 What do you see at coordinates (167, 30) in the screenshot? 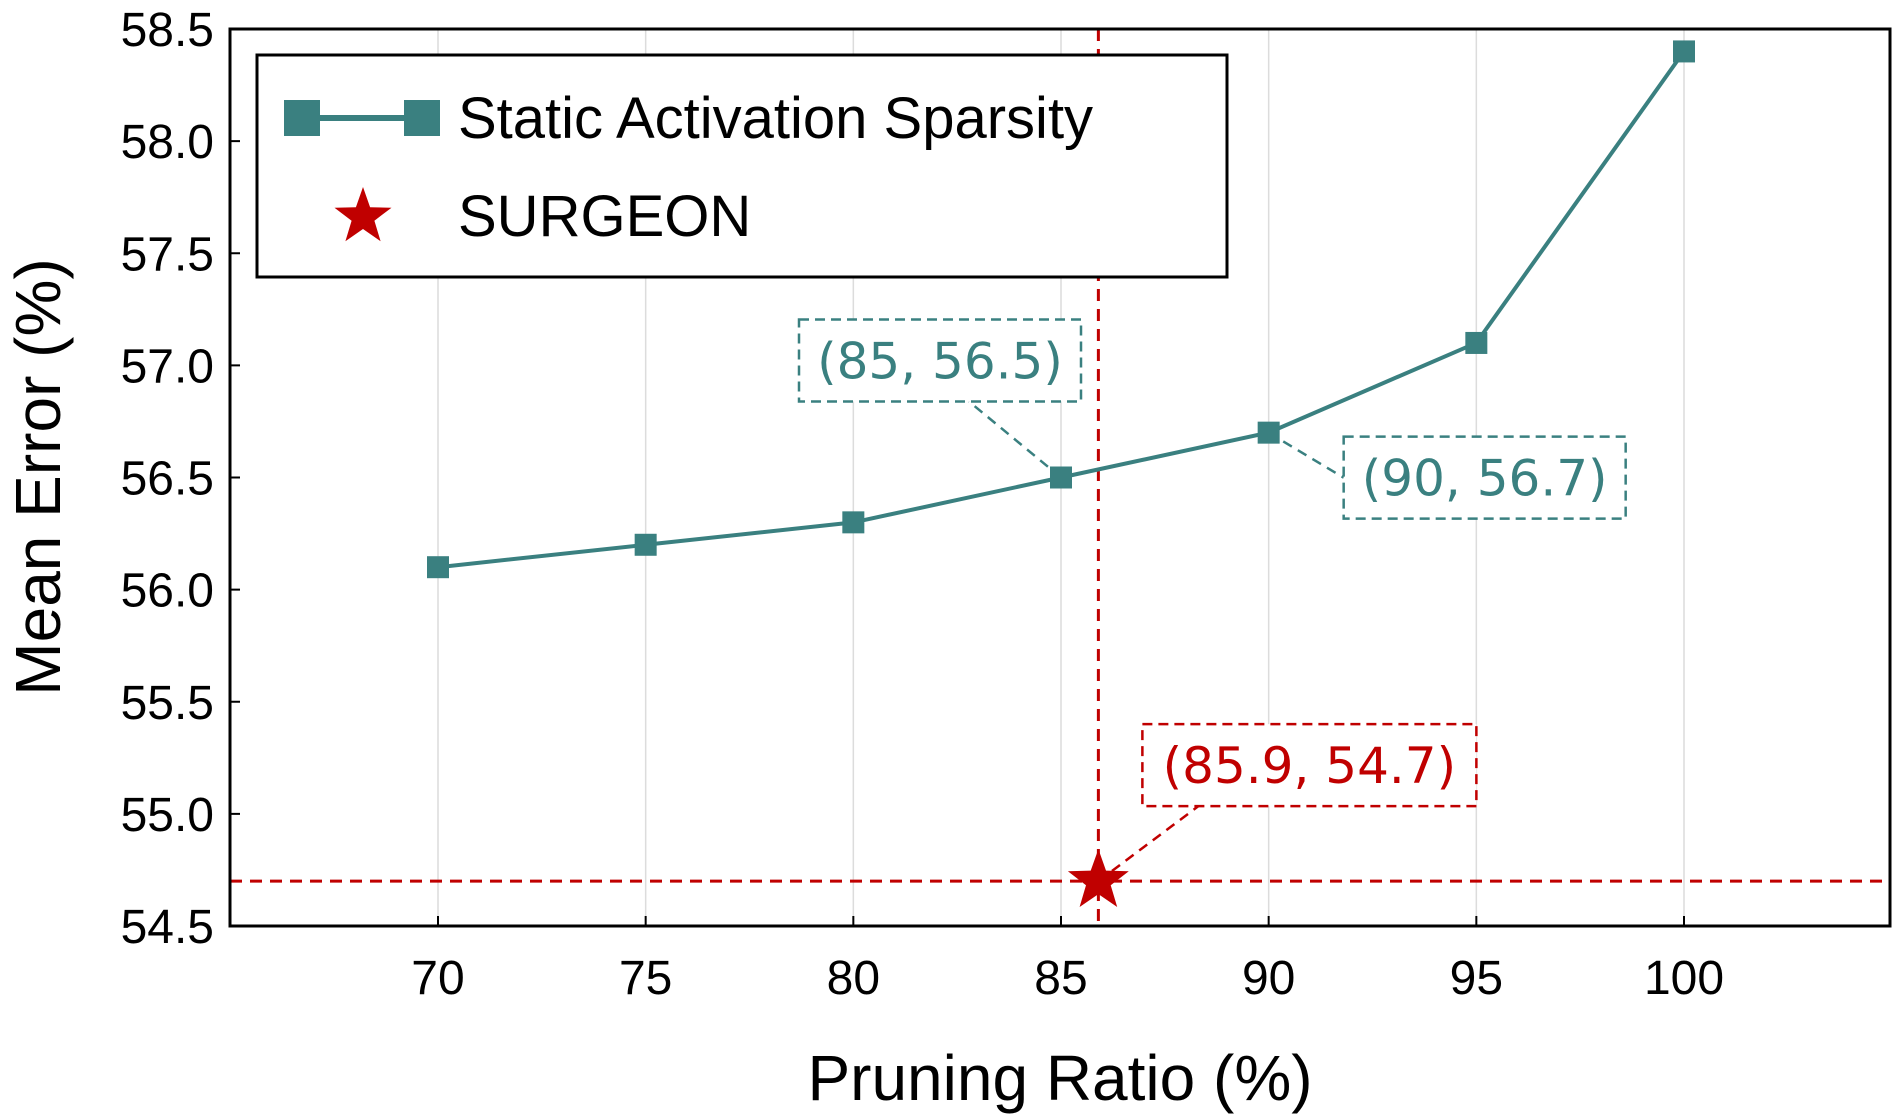
I see `y-tick-label: 58.5` at bounding box center [167, 30].